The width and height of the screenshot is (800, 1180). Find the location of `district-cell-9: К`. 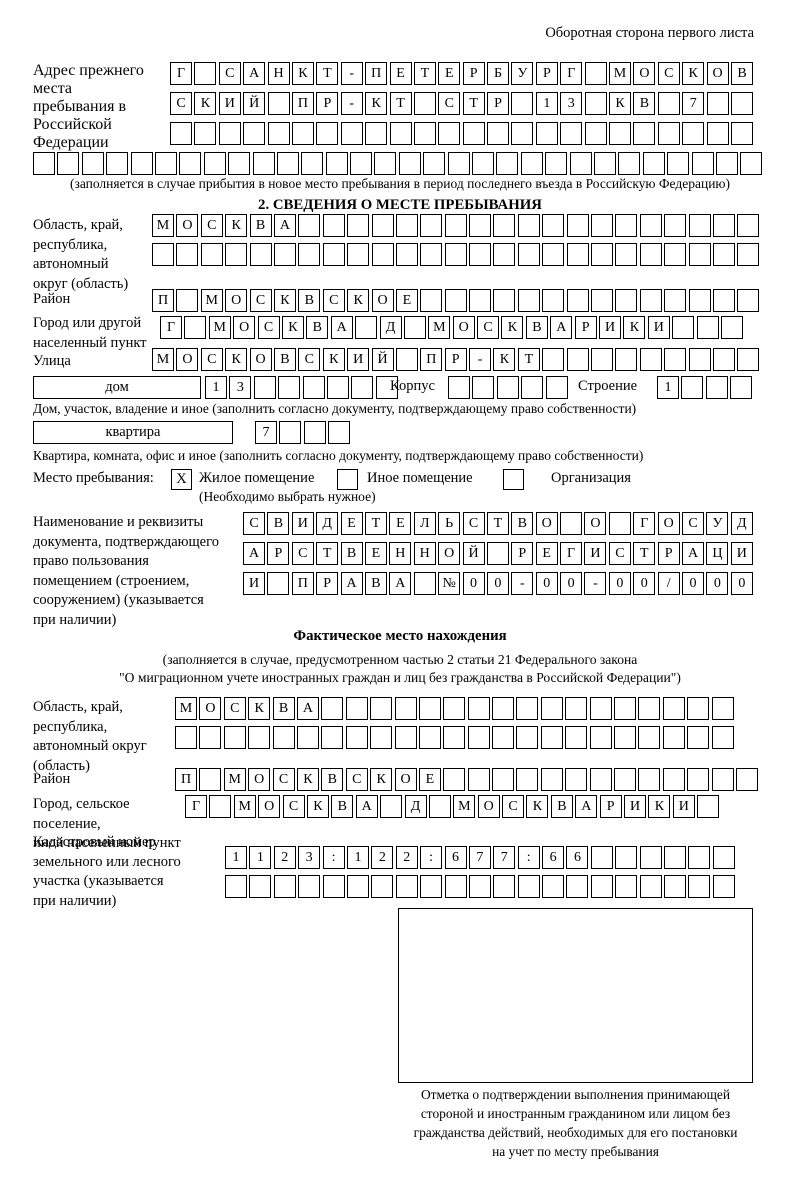

district-cell-9: К is located at coordinates (358, 300).